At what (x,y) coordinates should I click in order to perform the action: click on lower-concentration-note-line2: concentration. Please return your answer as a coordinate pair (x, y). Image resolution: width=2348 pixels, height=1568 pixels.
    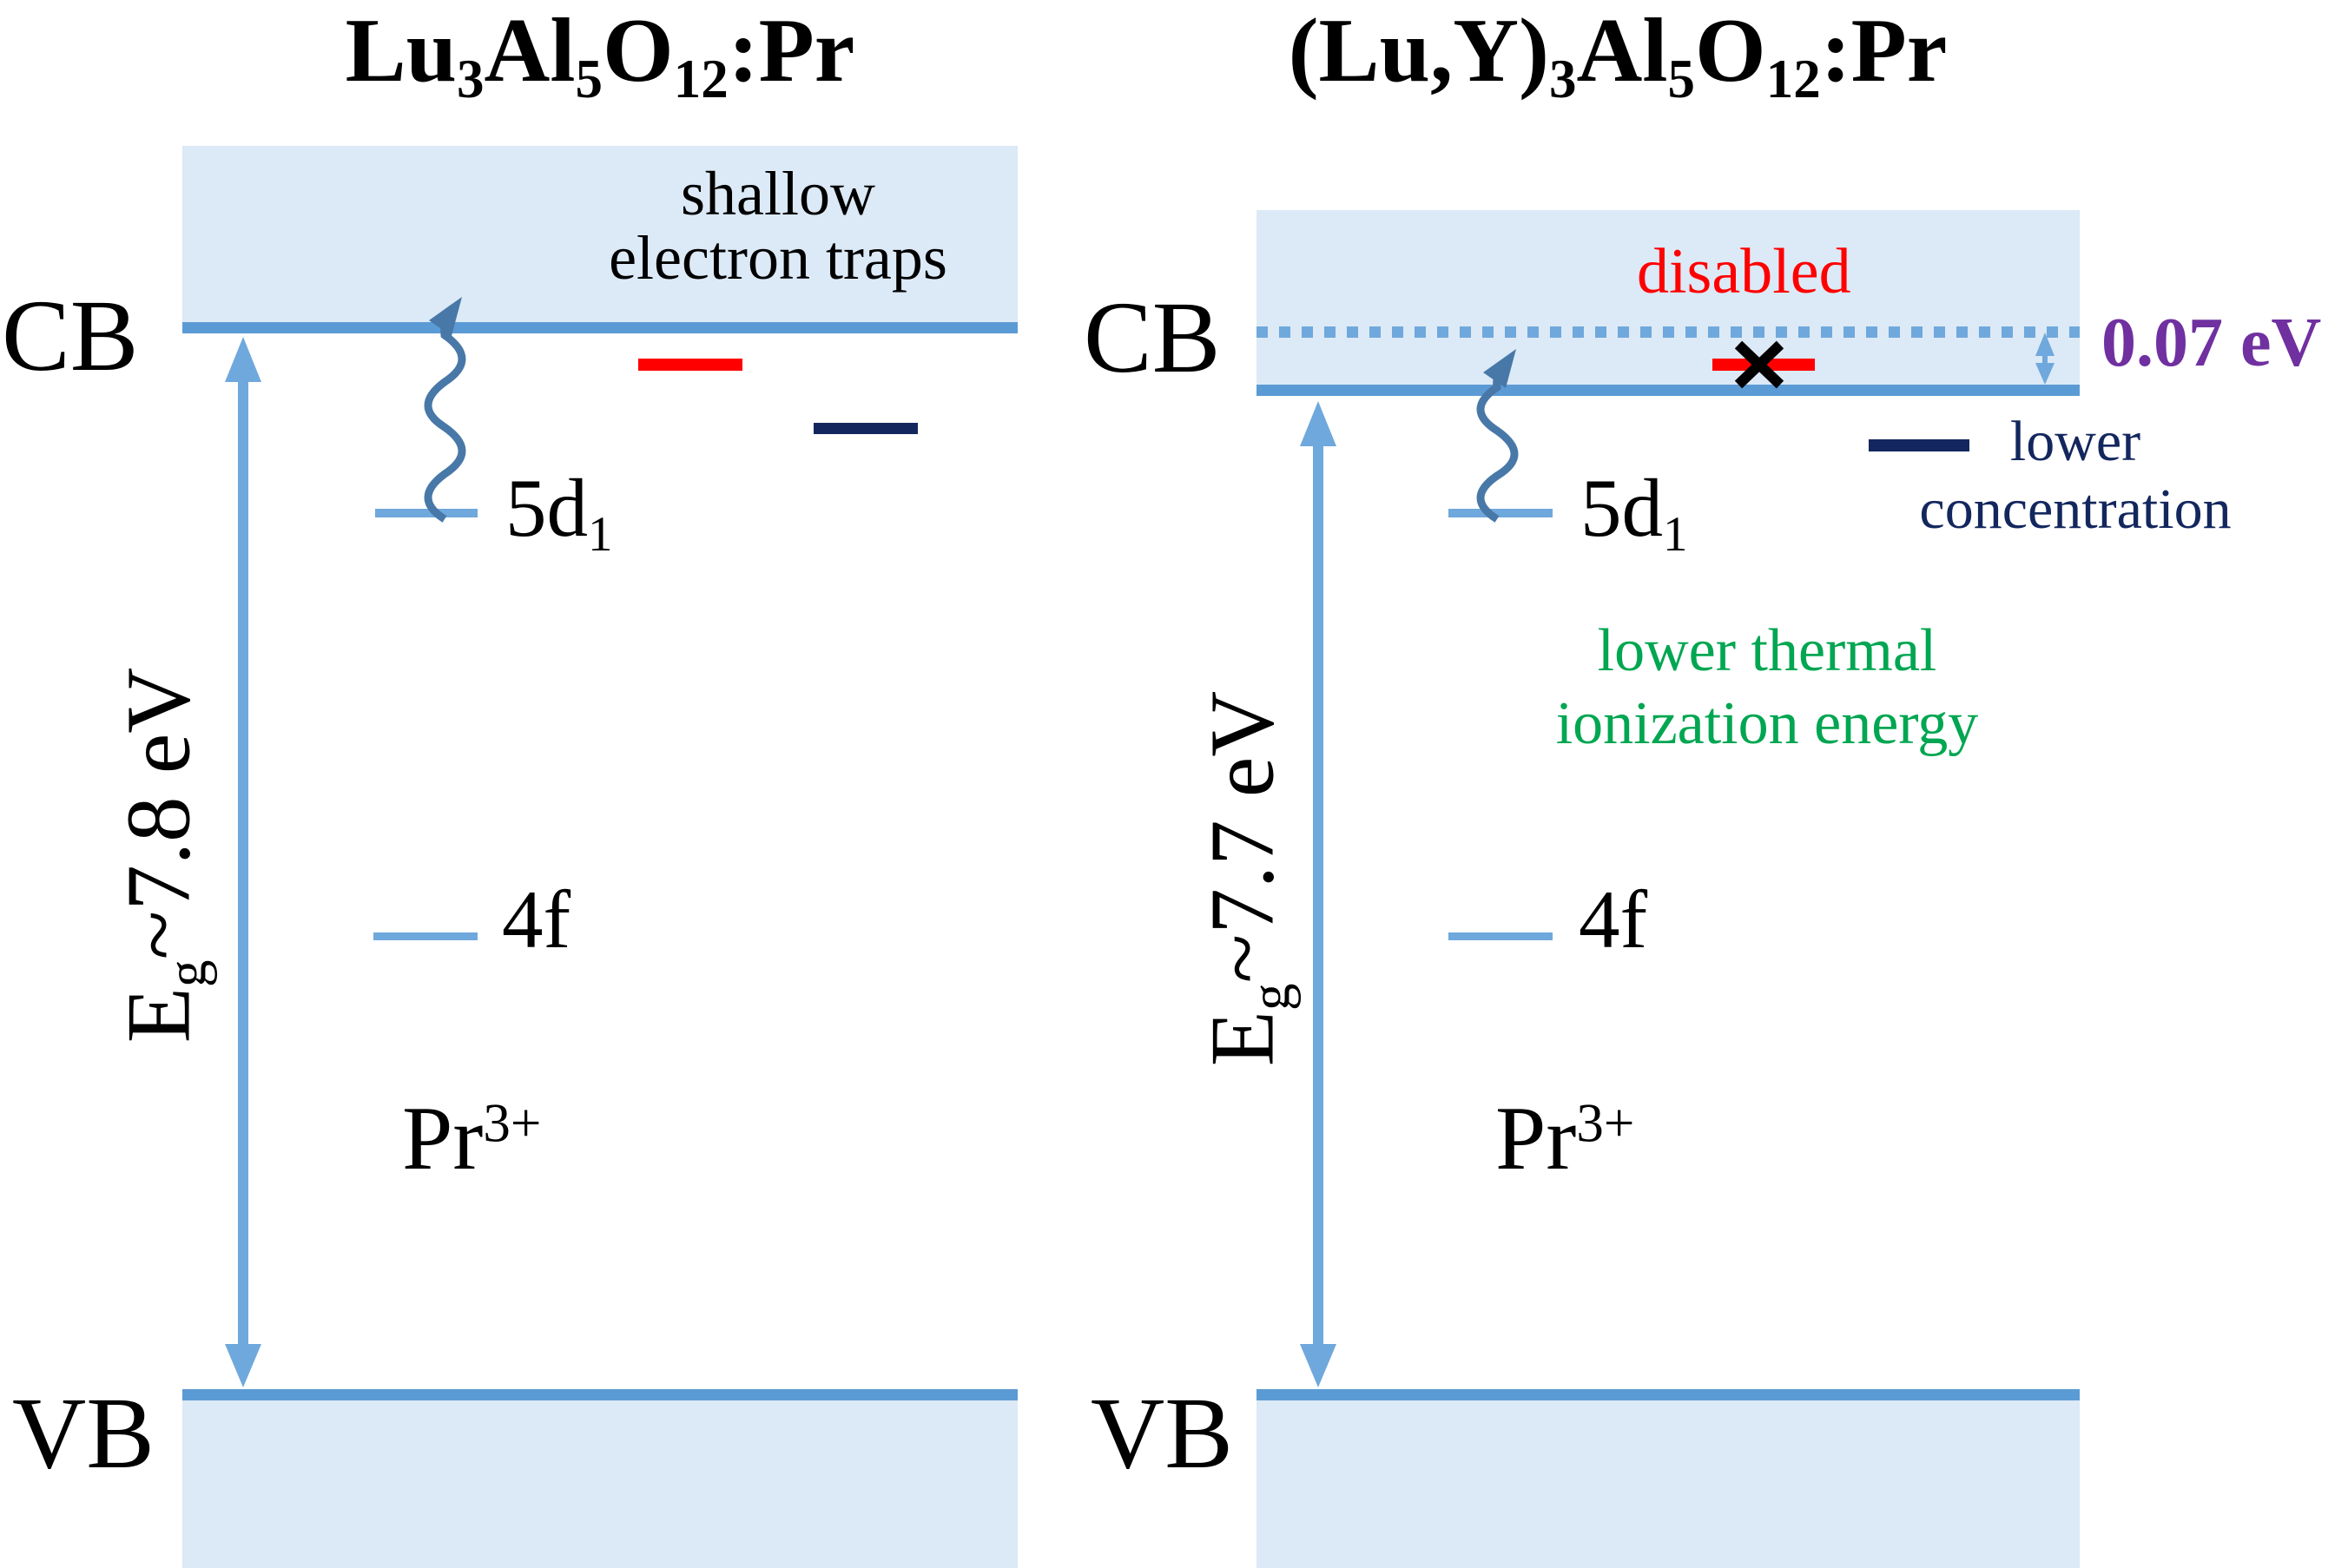
    Looking at the image, I should click on (2075, 509).